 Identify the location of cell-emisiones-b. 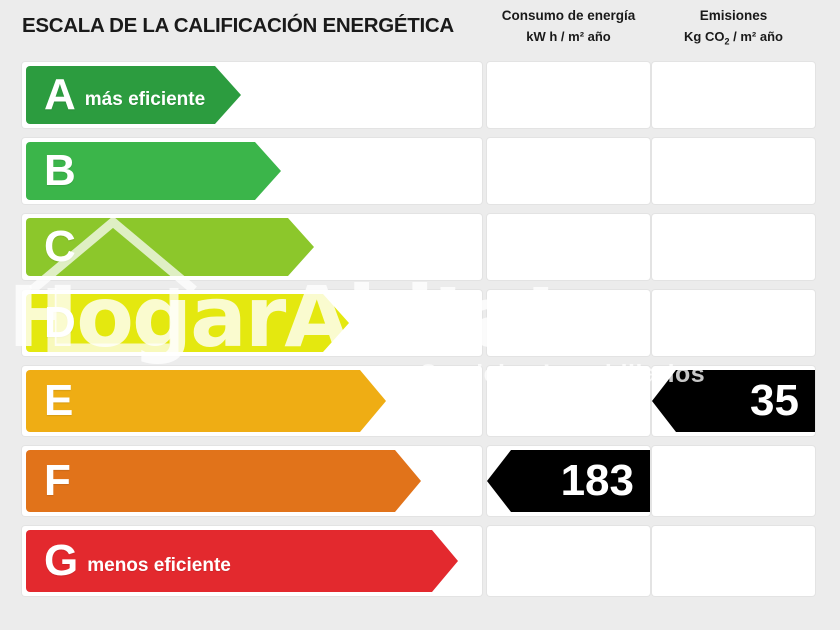
(733, 171).